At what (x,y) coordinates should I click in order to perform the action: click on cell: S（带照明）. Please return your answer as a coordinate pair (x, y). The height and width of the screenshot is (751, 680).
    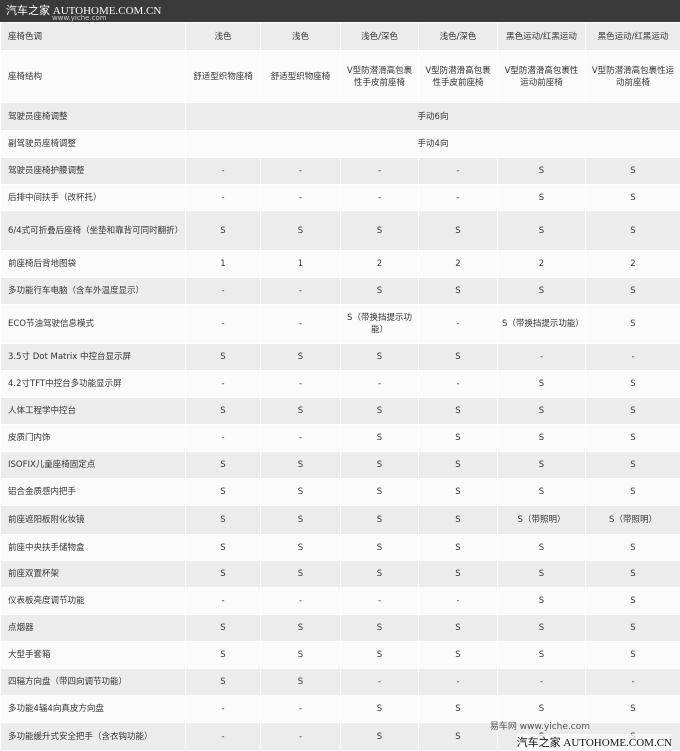
    Looking at the image, I should click on (542, 520).